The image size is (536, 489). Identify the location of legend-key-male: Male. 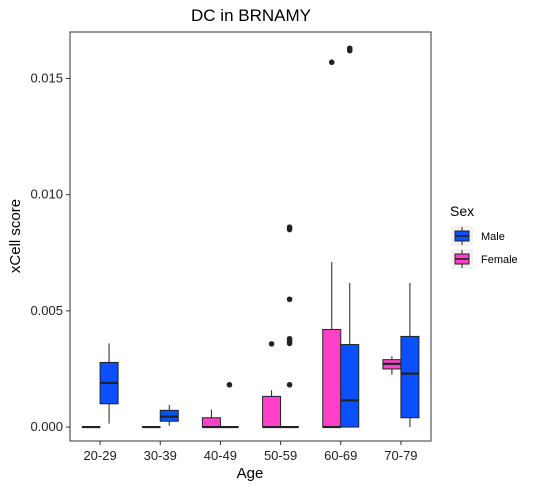
(478, 236).